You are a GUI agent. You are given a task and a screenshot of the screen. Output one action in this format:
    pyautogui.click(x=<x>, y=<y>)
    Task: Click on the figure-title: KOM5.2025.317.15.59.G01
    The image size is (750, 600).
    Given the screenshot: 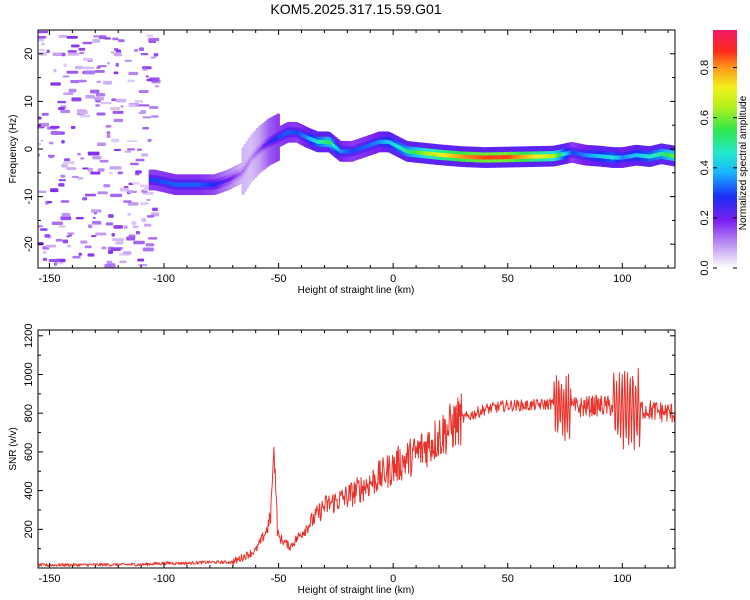 What is the action you would take?
    pyautogui.click(x=355, y=9)
    